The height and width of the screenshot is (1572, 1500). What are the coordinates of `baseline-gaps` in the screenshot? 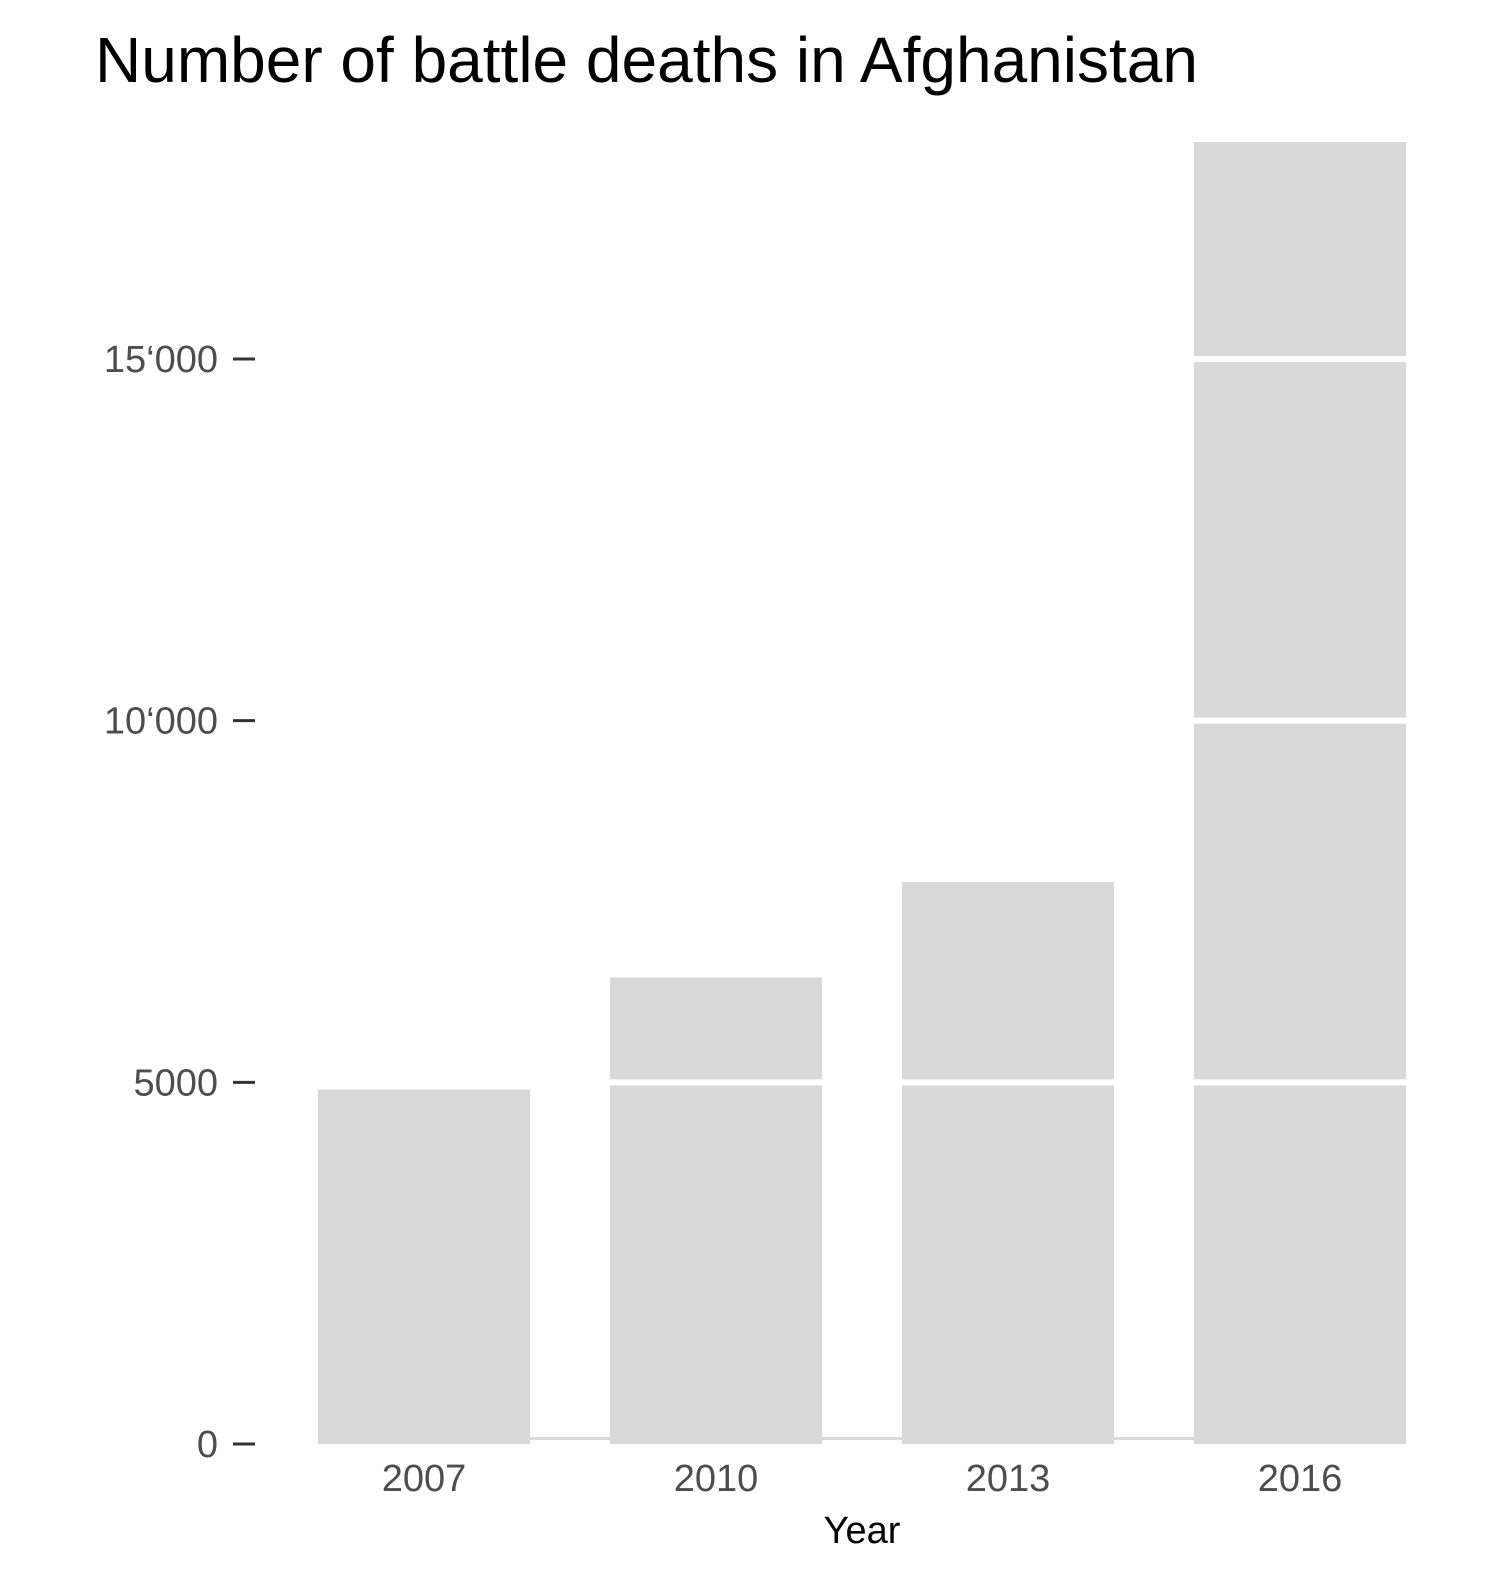 It's located at (862, 1438).